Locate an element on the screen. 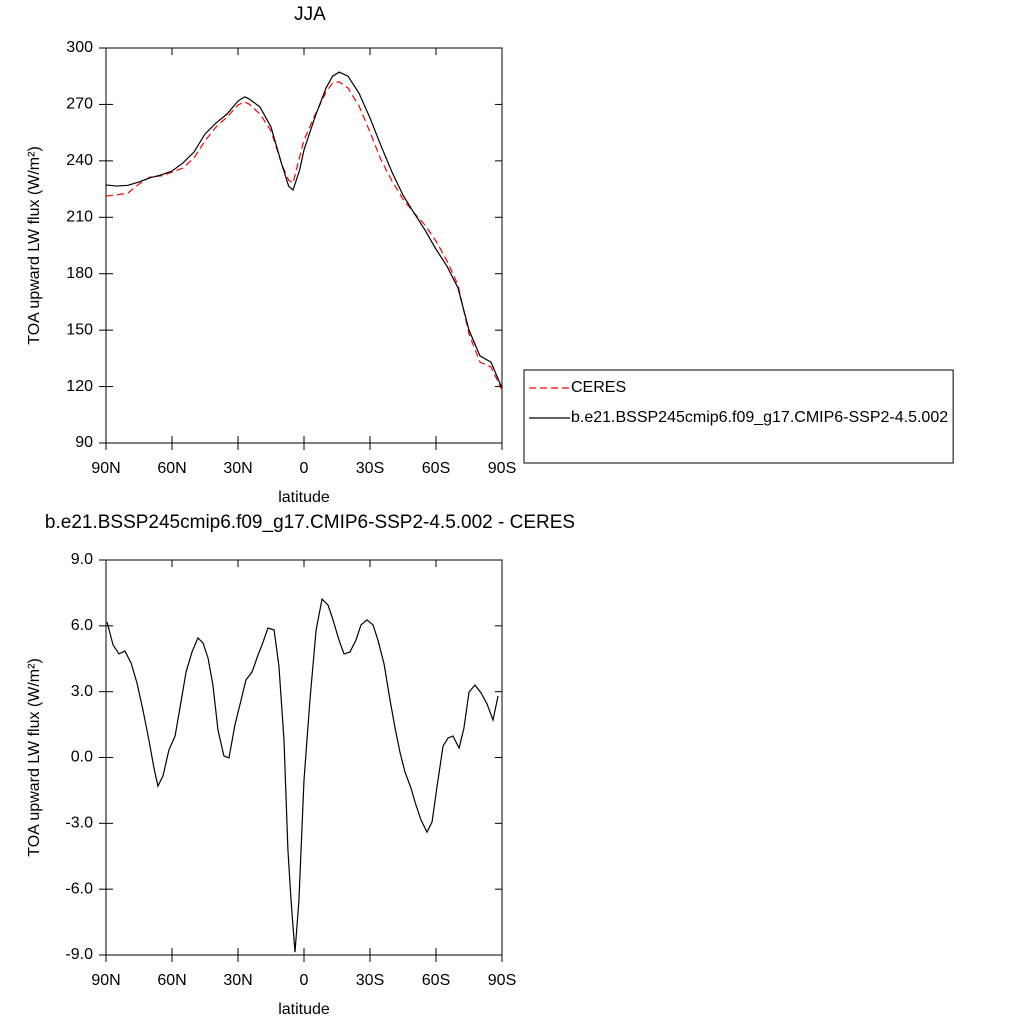 The image size is (1024, 1024). chart-title: JJA is located at coordinates (310, 14).